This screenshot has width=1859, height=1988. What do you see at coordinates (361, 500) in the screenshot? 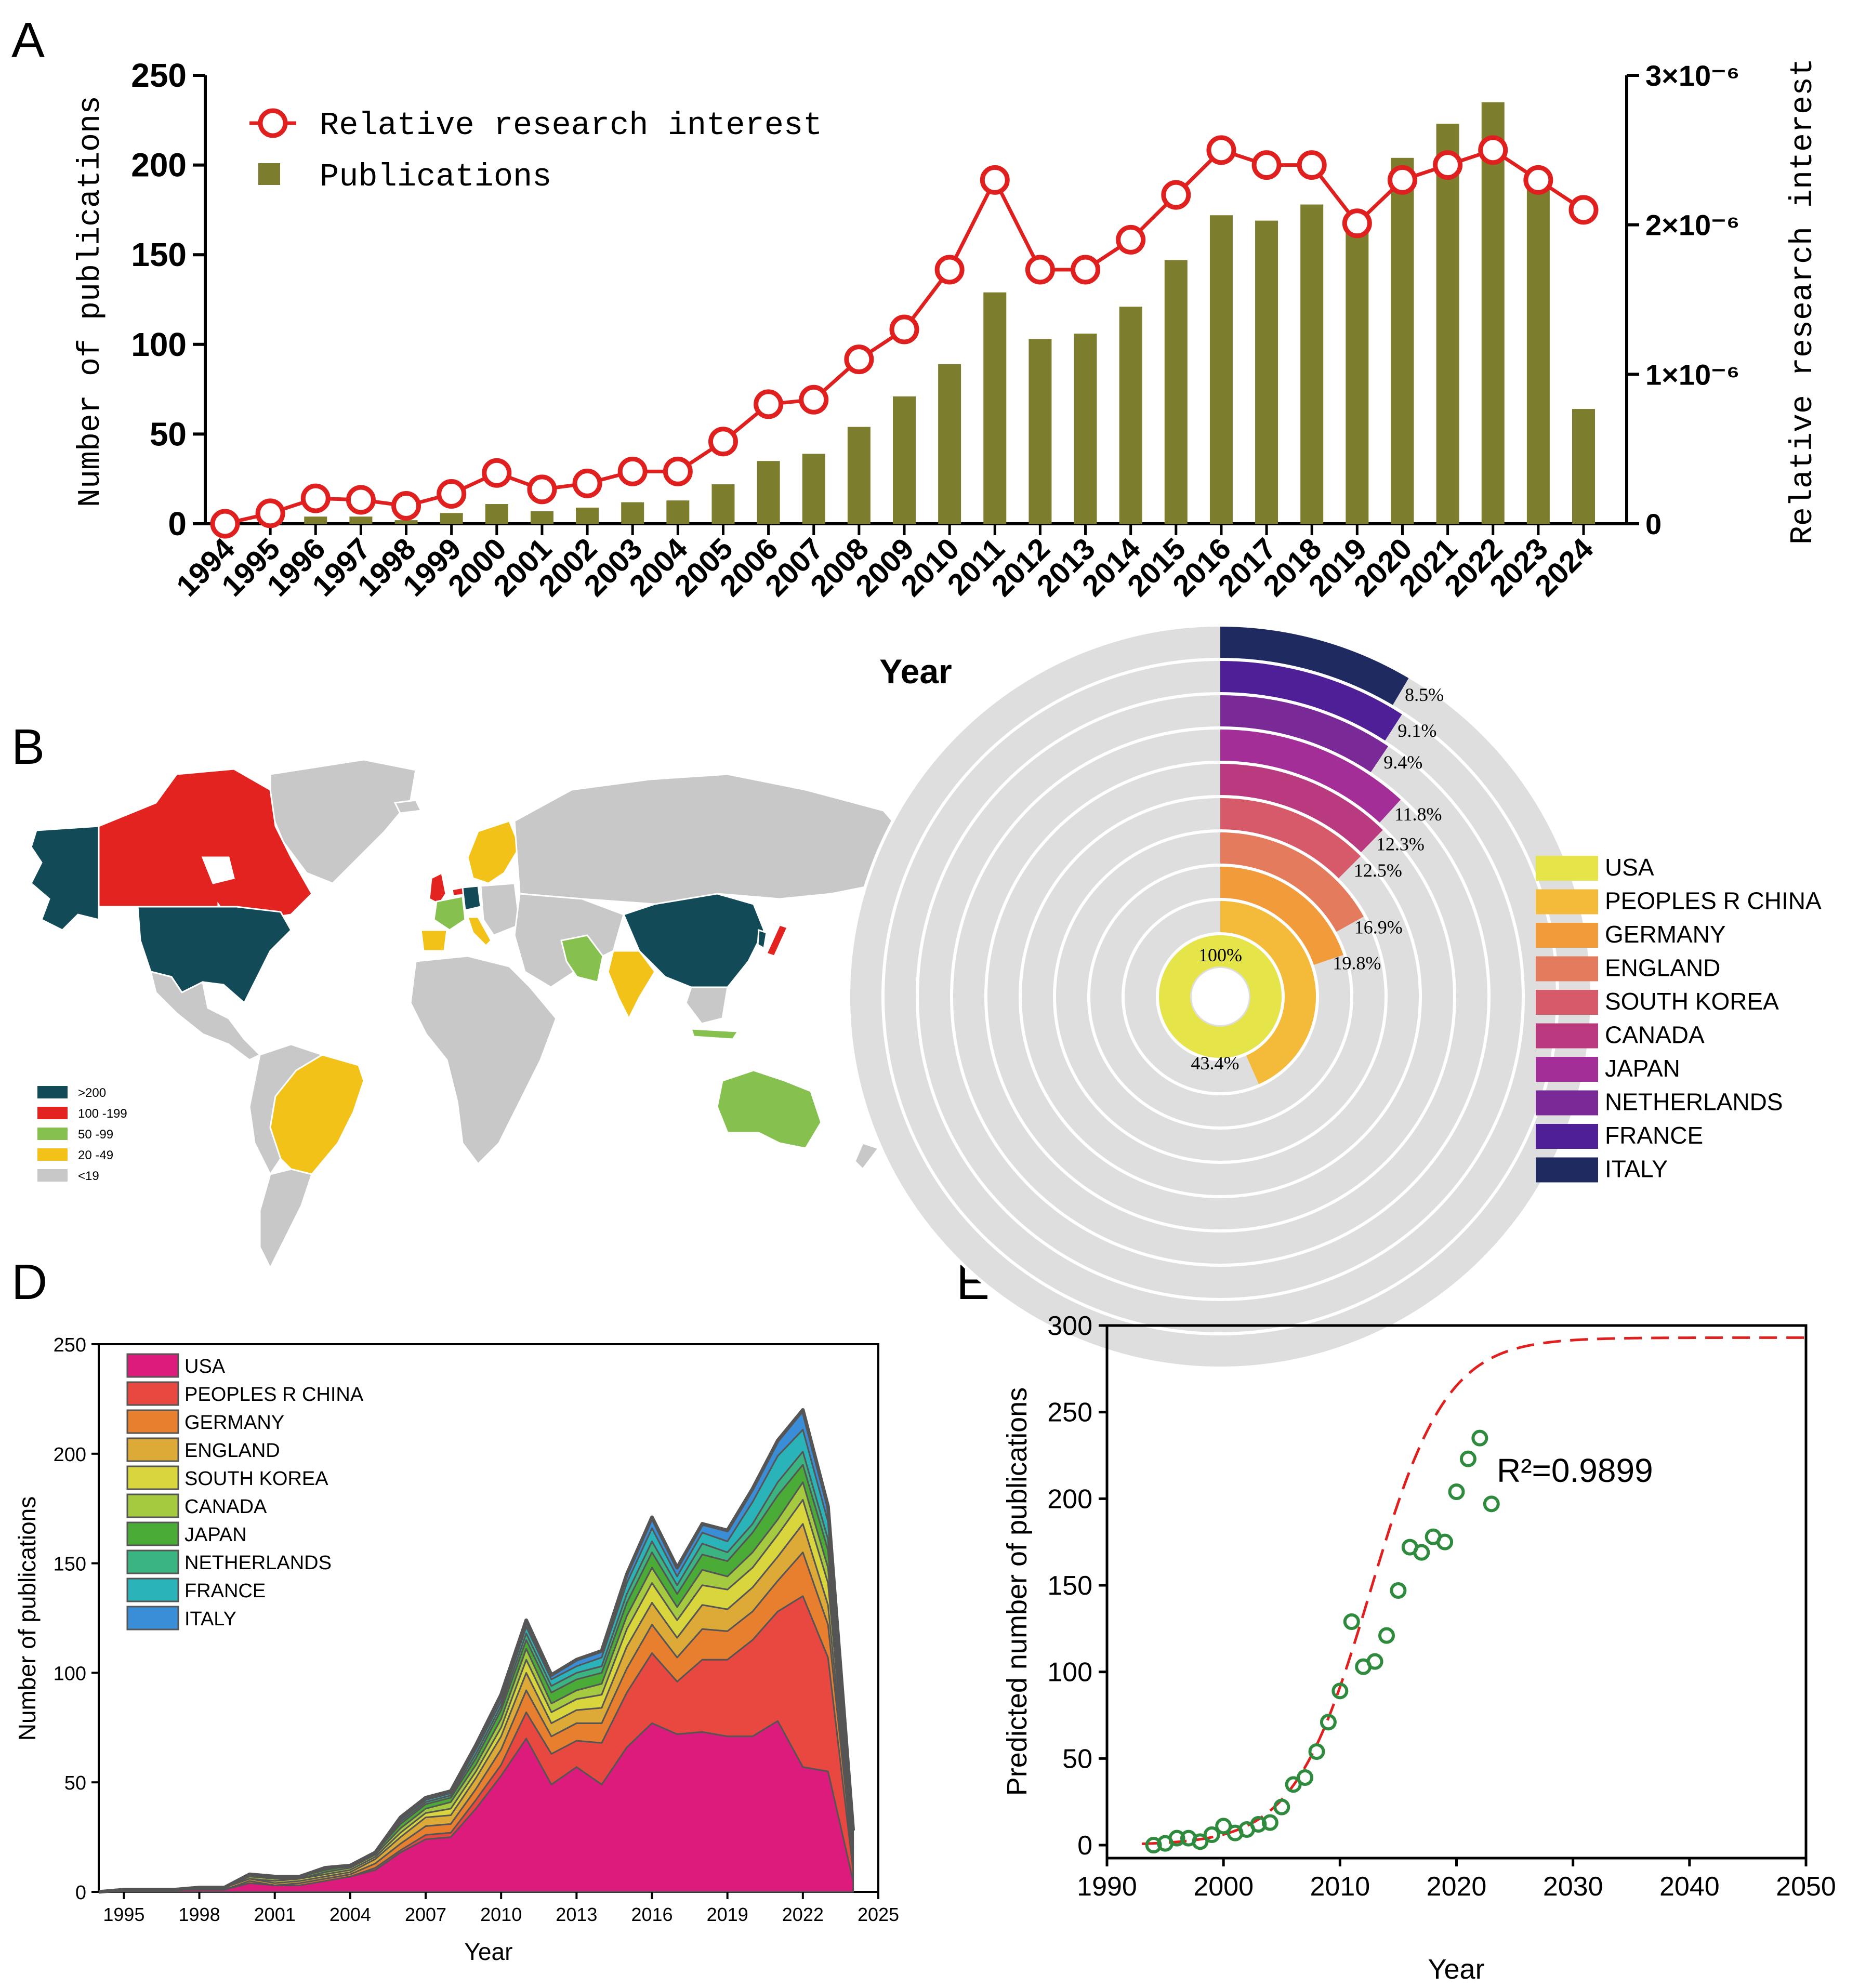
I see `a-interest-point-1997` at bounding box center [361, 500].